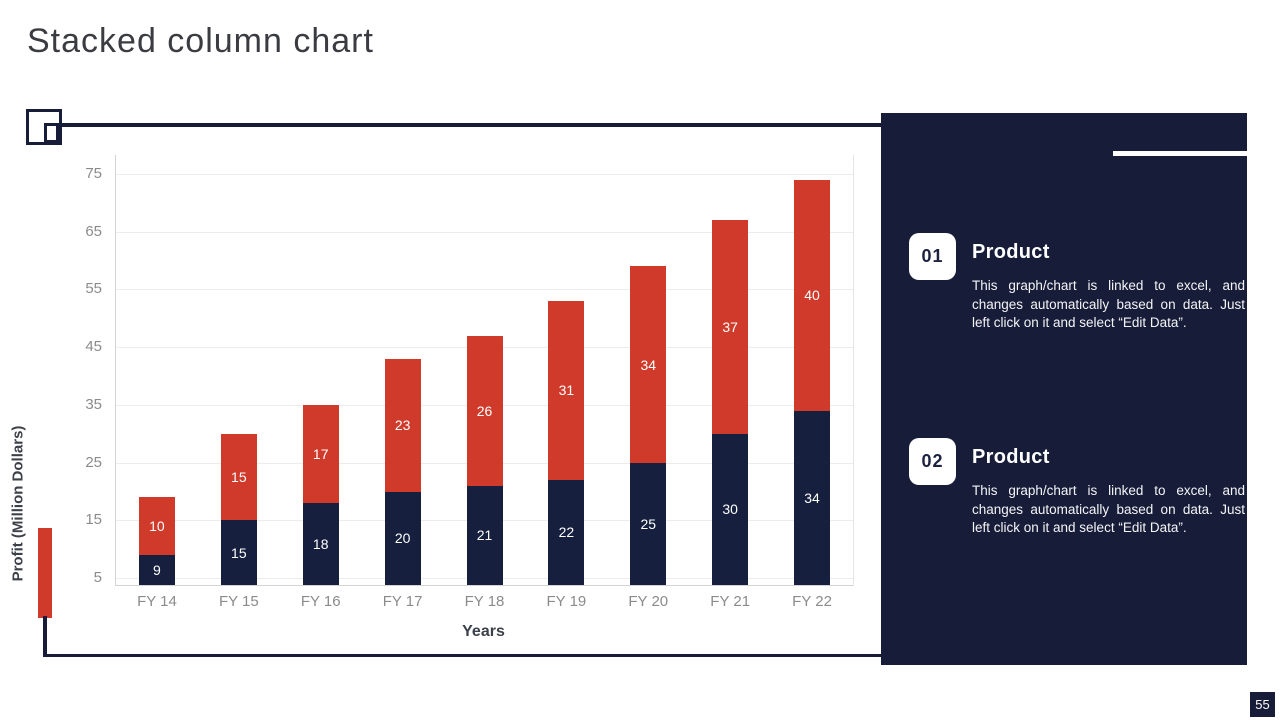 The image size is (1280, 720). I want to click on bar-data-label: 17, so click(320, 453).